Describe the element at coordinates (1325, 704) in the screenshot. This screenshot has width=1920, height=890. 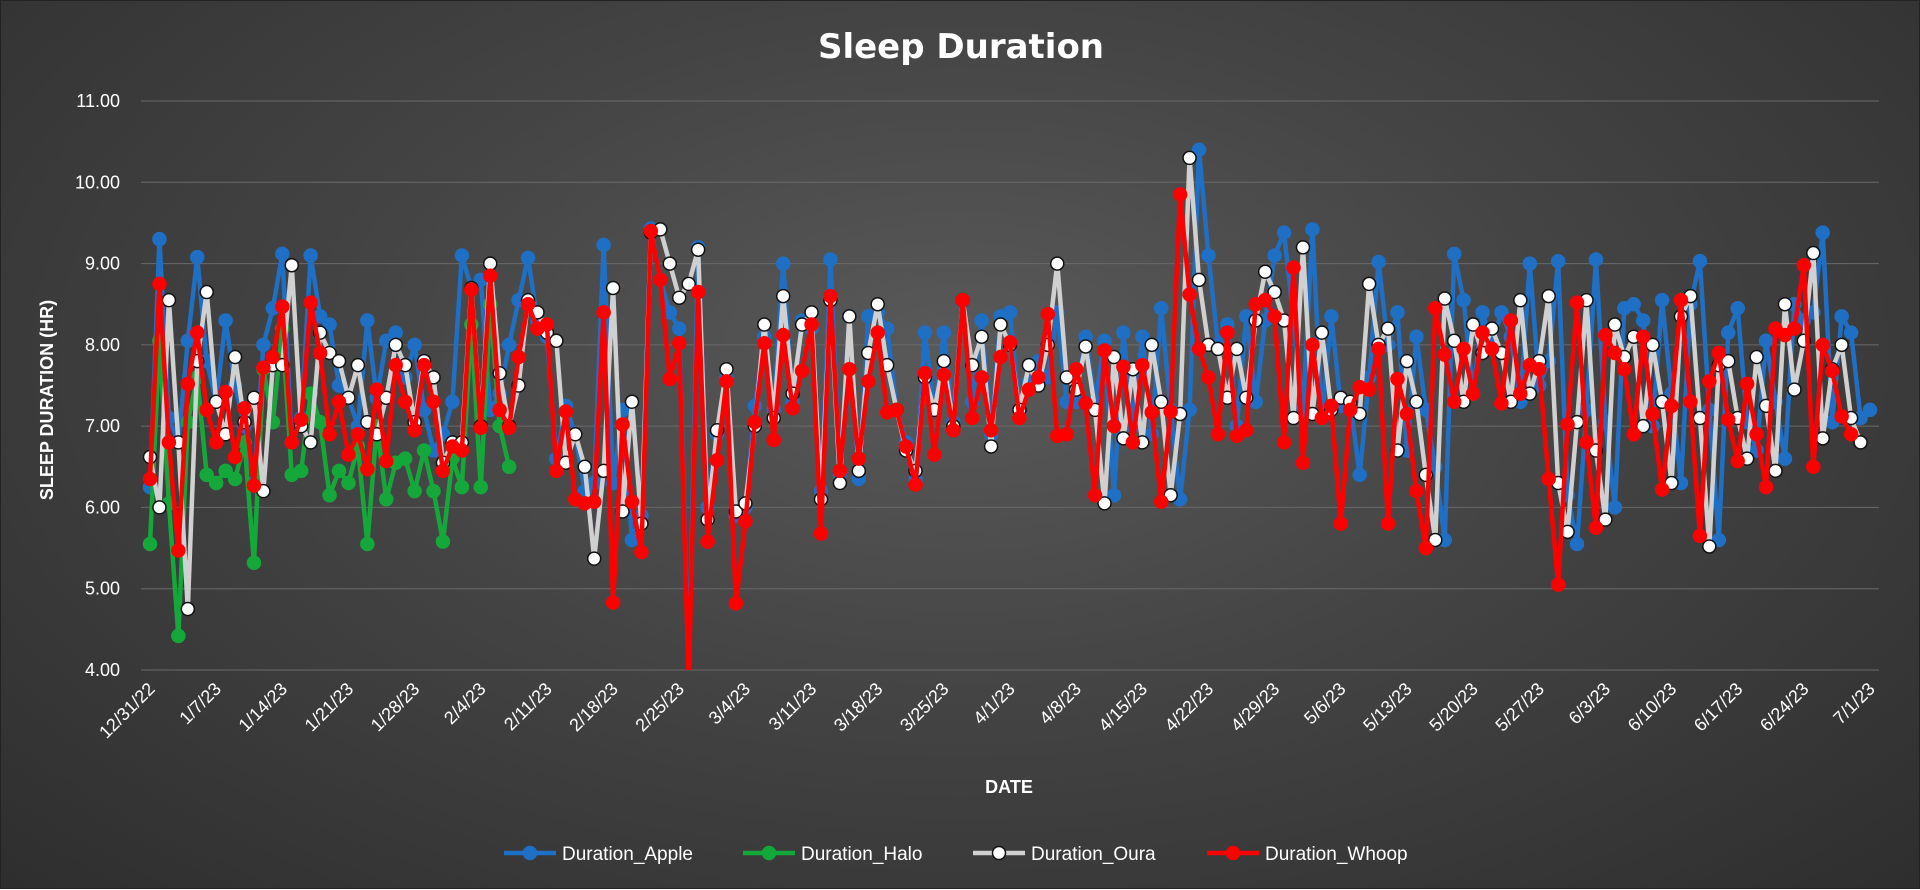
I see `x-tick-label: 5/6/23` at that location.